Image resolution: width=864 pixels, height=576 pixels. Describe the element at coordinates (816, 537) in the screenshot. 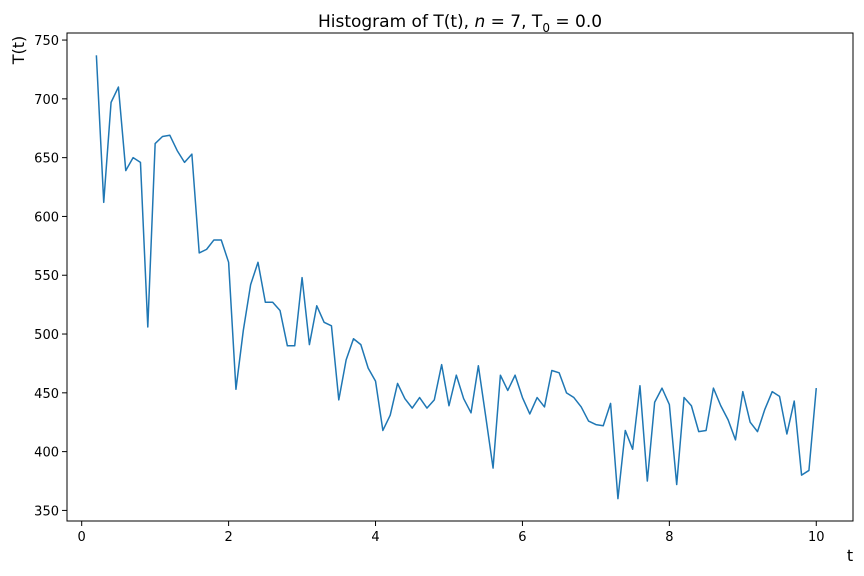

I see `x-tick-label: 10` at that location.